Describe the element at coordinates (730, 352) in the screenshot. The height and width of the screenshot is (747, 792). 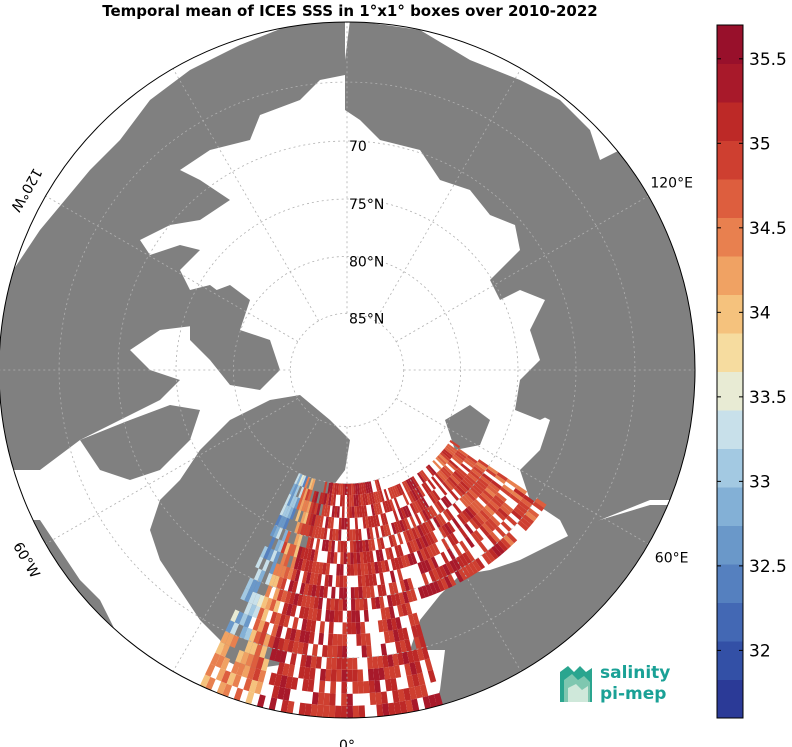
I see `colorbar-segment` at that location.